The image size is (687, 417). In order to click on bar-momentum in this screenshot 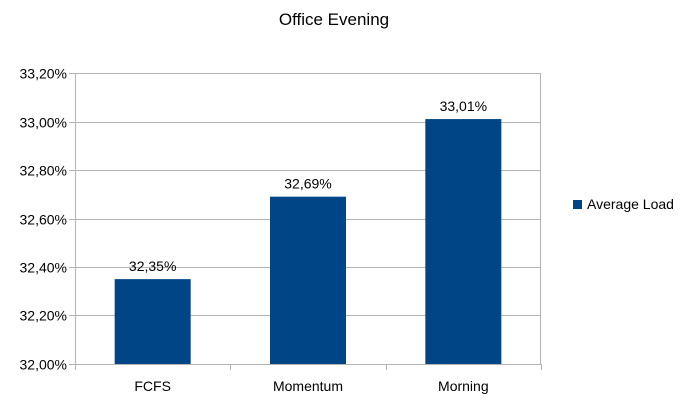, I will do `click(308, 280)`.